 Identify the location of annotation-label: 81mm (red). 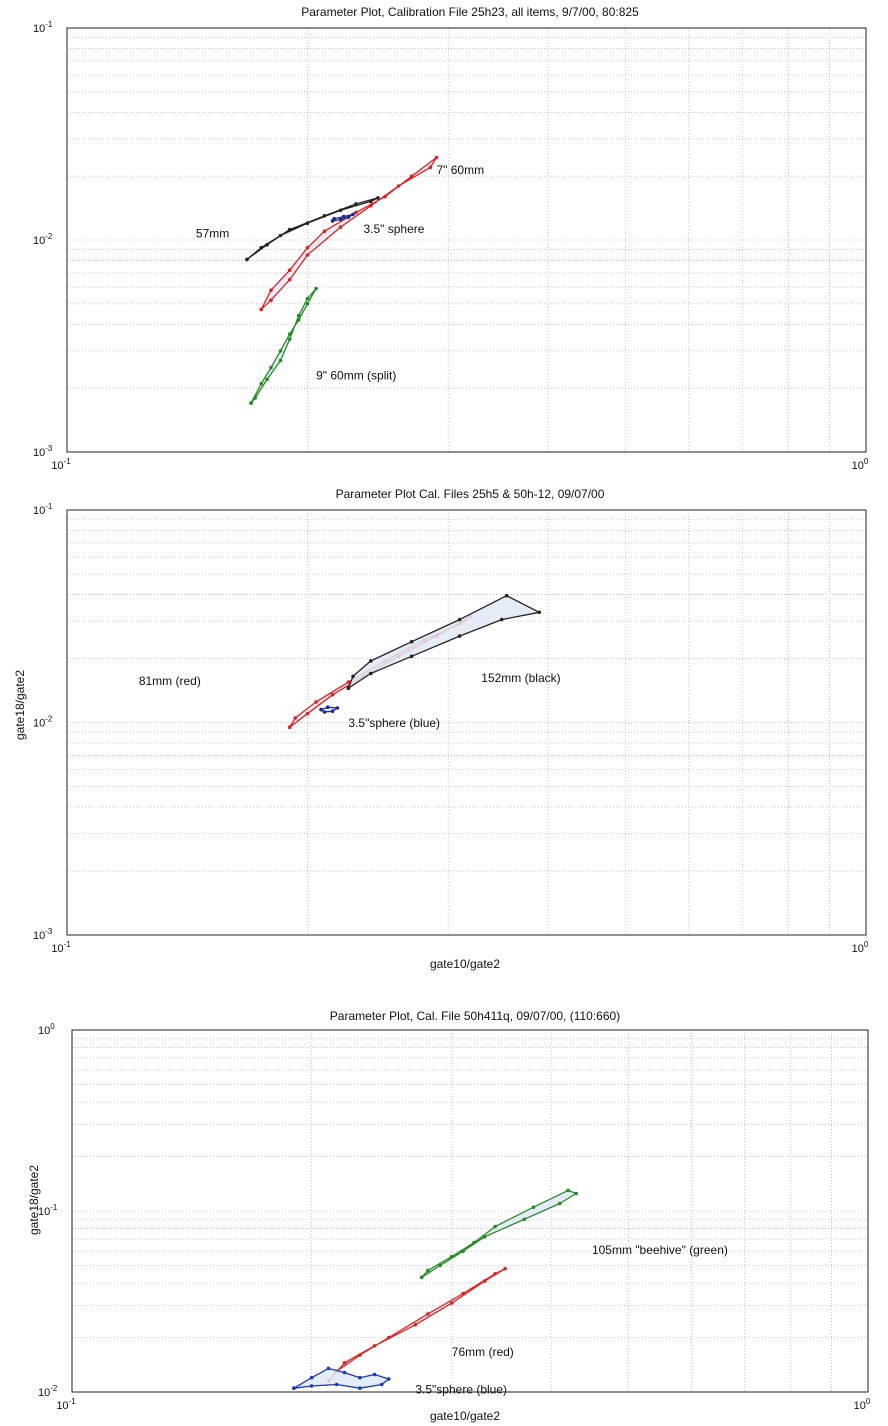
(170, 681).